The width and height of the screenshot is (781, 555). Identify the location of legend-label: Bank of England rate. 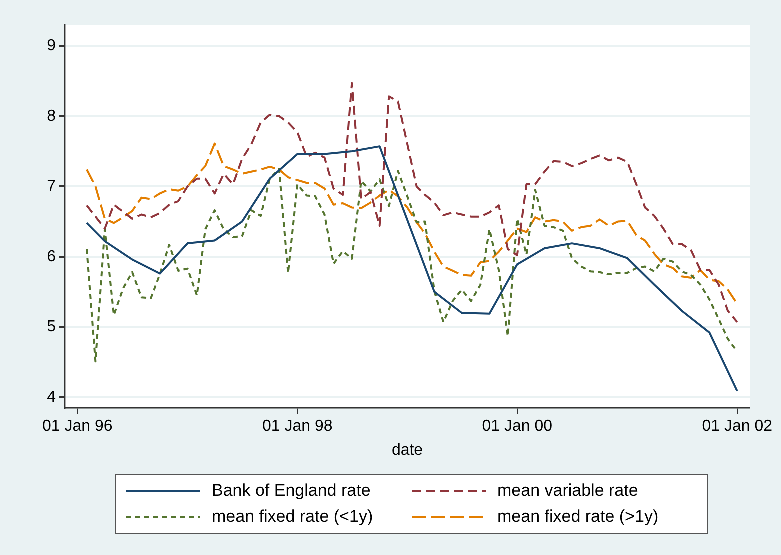
(291, 491).